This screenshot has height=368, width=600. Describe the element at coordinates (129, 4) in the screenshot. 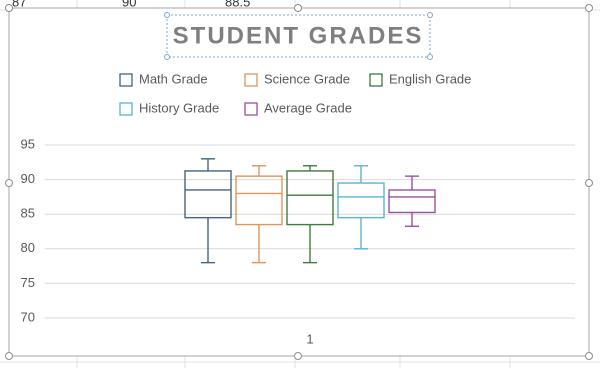

I see `sheet-cell: 90` at that location.